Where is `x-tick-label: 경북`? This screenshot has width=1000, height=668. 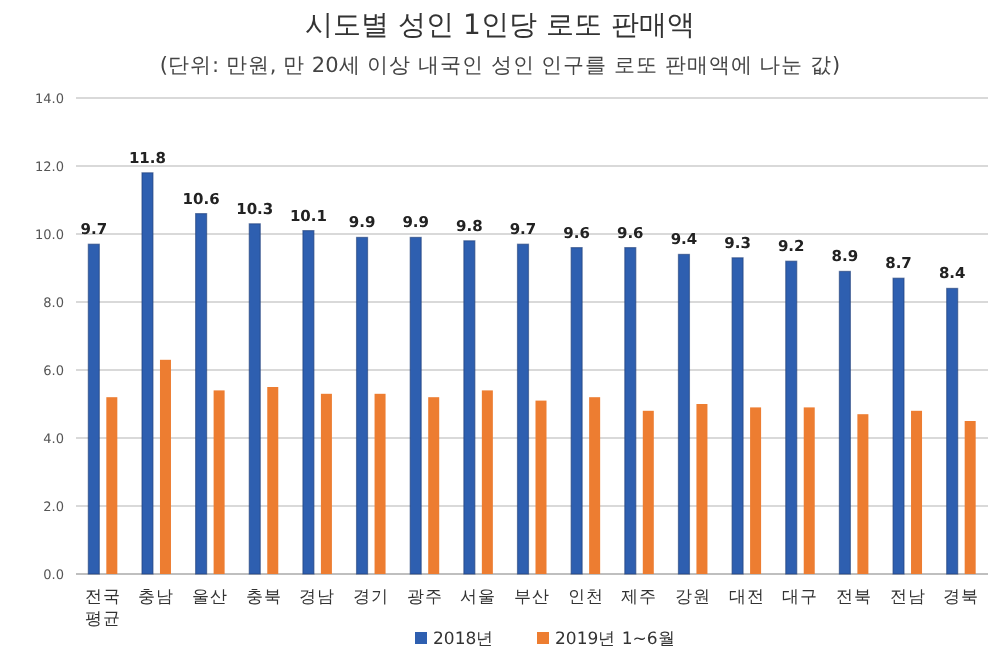 x-tick-label: 경북 is located at coordinates (961, 598).